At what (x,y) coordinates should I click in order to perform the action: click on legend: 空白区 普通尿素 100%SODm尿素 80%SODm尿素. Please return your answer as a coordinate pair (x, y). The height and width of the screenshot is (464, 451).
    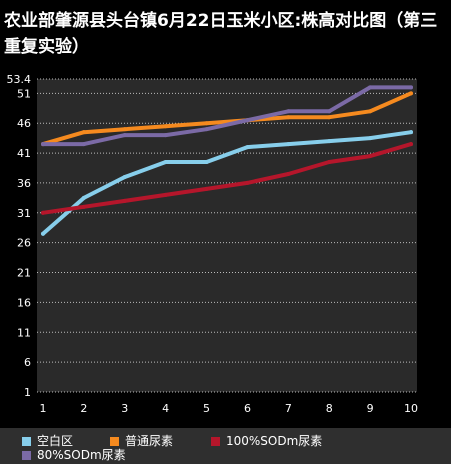
    Looking at the image, I should click on (225, 446).